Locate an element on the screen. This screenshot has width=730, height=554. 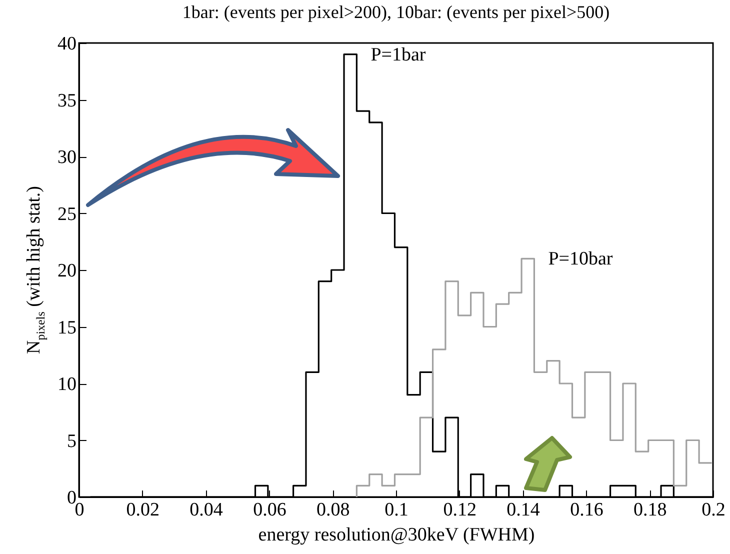
y-tick-label: 5 is located at coordinates (71, 441).